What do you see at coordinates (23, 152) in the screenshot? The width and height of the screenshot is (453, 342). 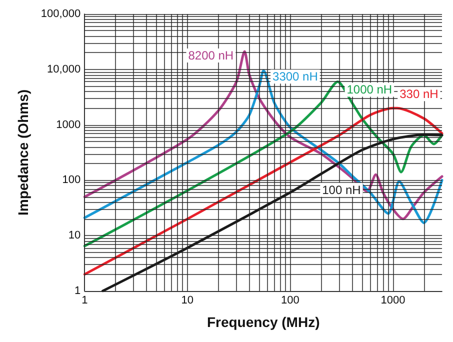 I see `y-axis-title: Impedance (Ohms)` at bounding box center [23, 152].